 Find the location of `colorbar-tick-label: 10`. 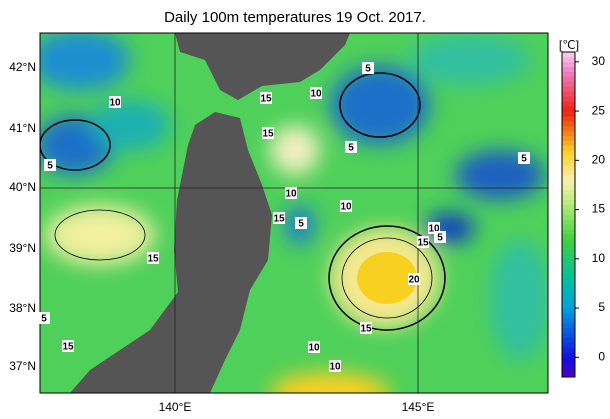

colorbar-tick-label: 10 is located at coordinates (599, 258).